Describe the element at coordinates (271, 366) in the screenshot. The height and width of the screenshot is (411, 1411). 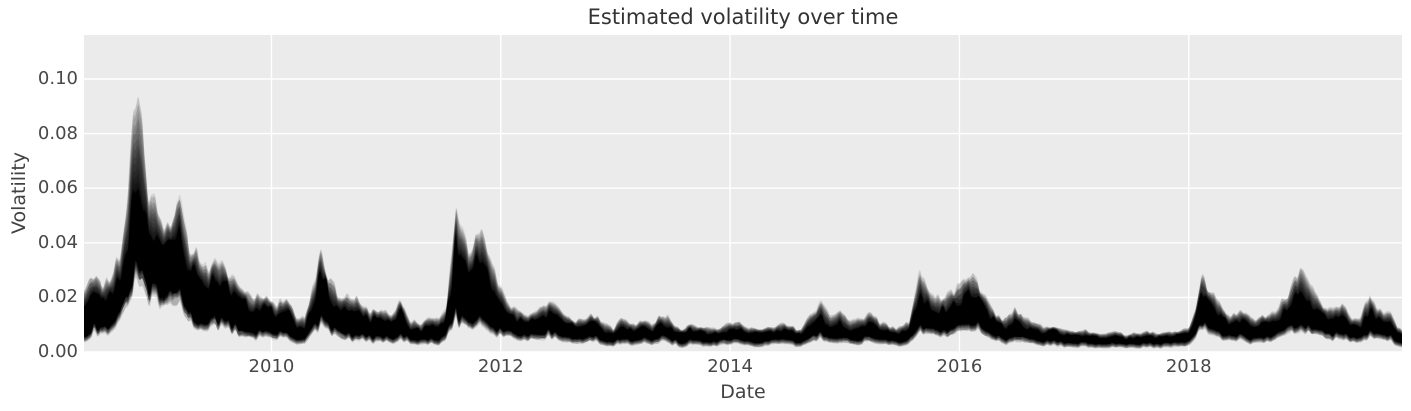
I see `x-tick-label: 2010` at that location.